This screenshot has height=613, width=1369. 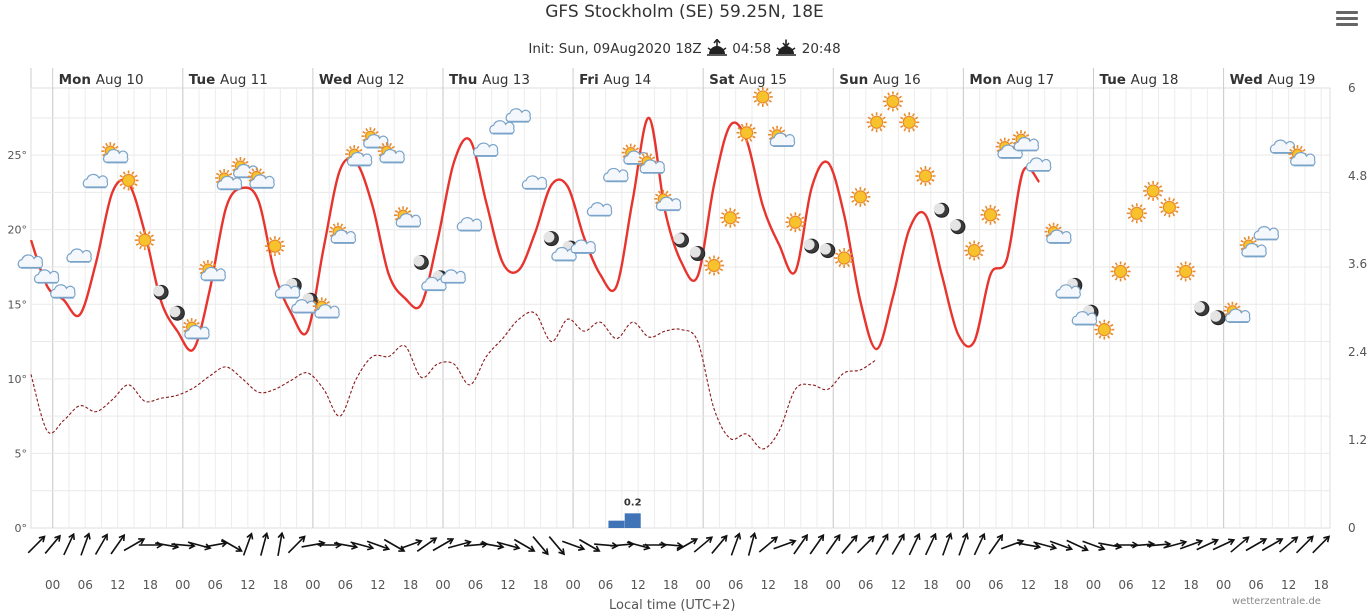 What do you see at coordinates (1352, 88) in the screenshot?
I see `y-right-tick: 6` at bounding box center [1352, 88].